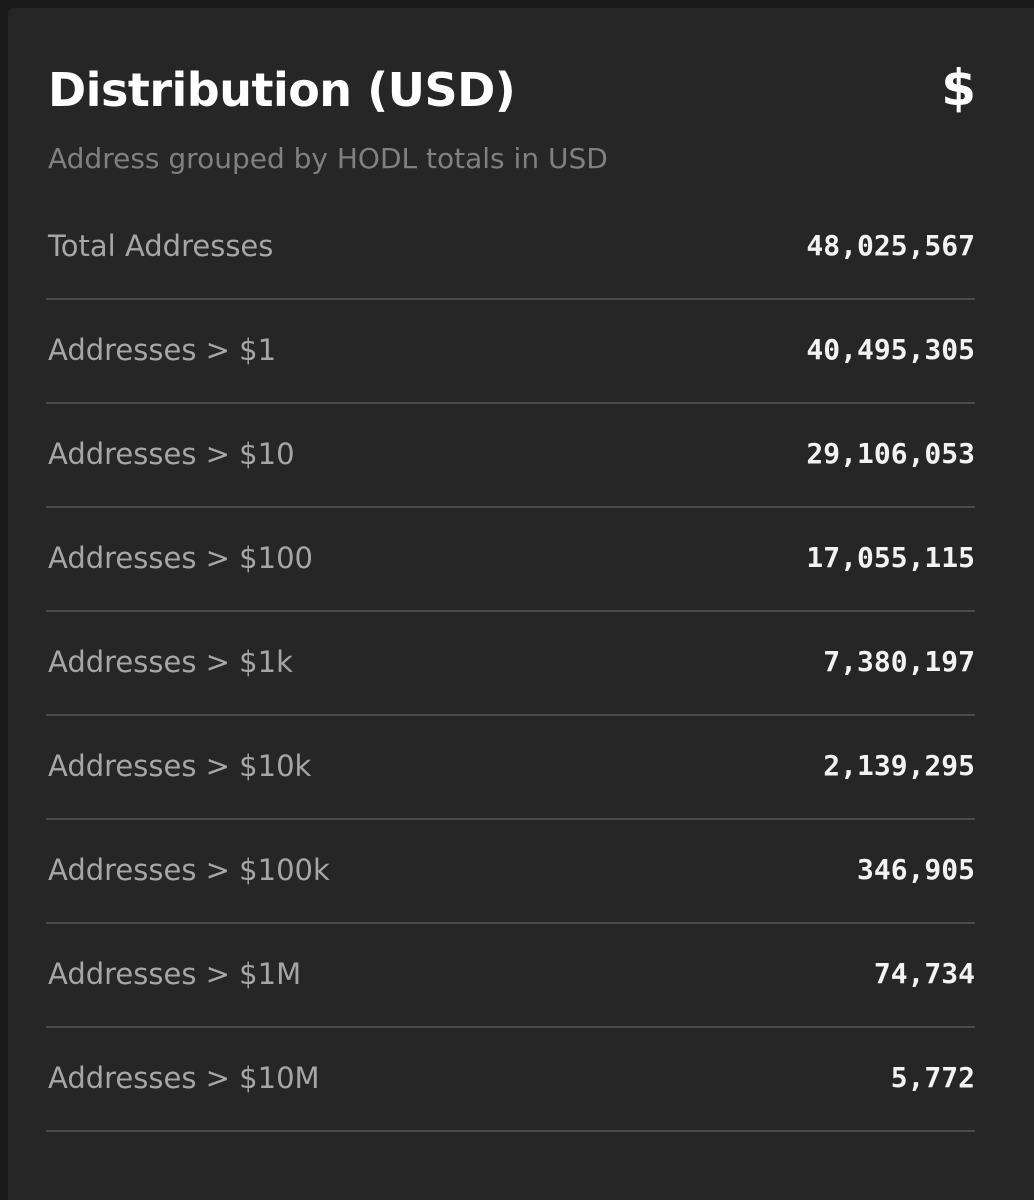 The height and width of the screenshot is (1200, 1034). I want to click on list-item: Addresses > $1k 7,380,197, so click(510, 664).